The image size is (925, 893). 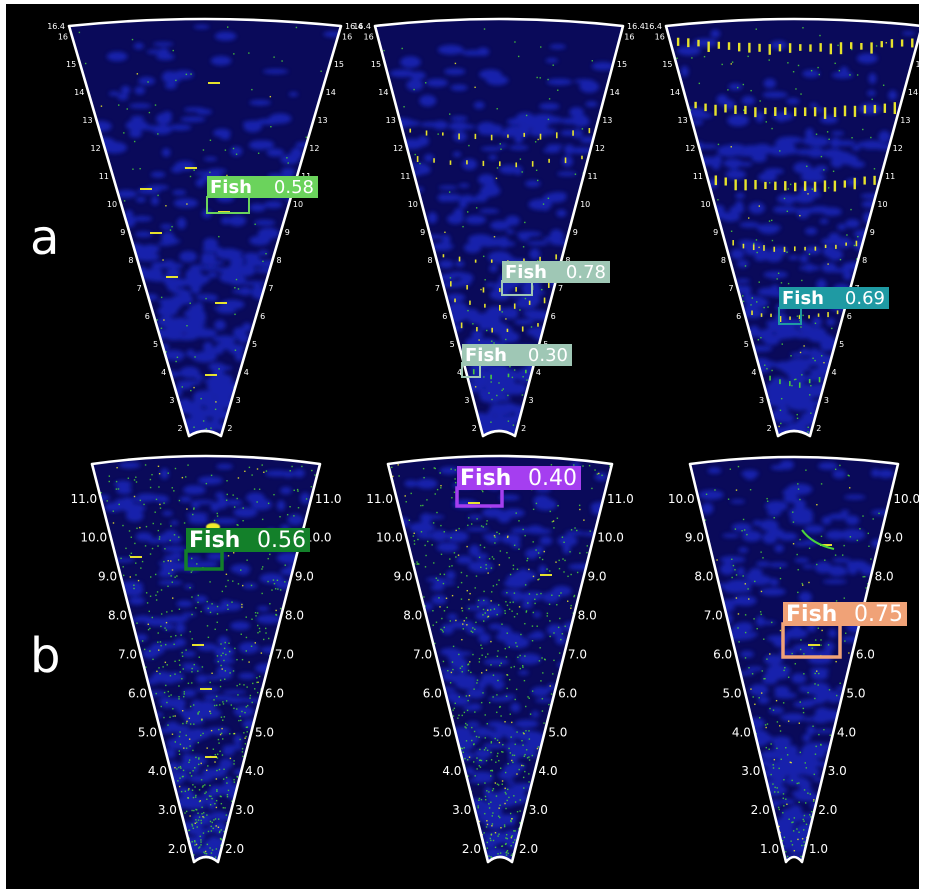 I want to click on range-tick-right: 6, so click(x=262, y=316).